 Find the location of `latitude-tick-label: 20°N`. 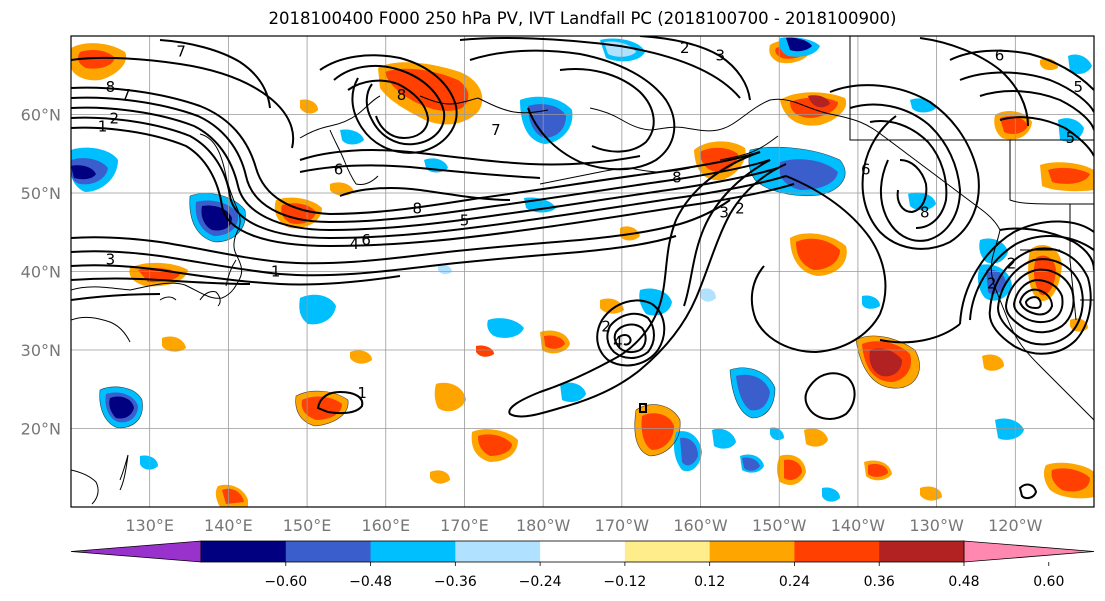

latitude-tick-label: 20°N is located at coordinates (41, 429).